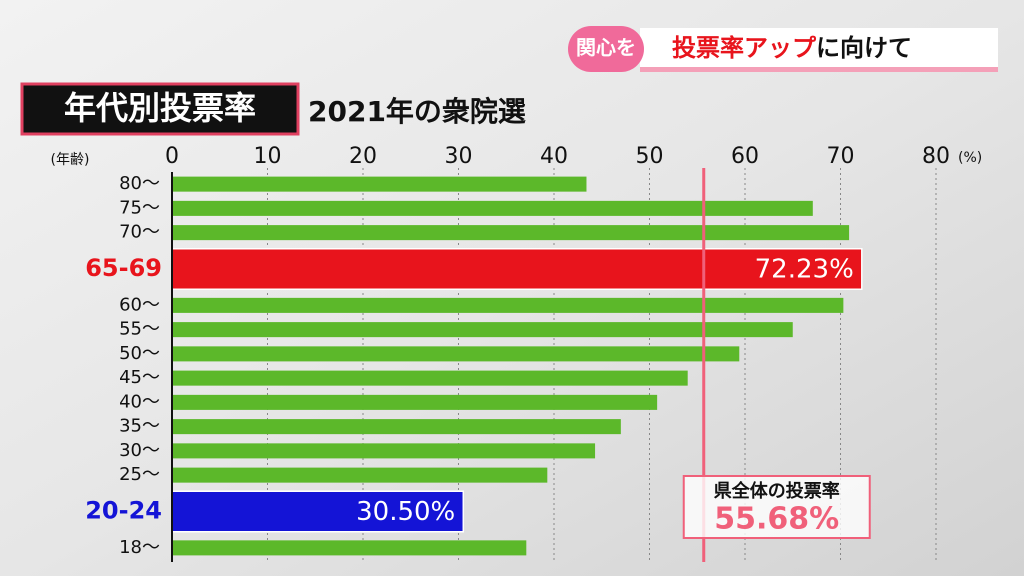 The width and height of the screenshot is (1024, 580). Describe the element at coordinates (650, 156) in the screenshot. I see `x-tick-label: 50` at that location.